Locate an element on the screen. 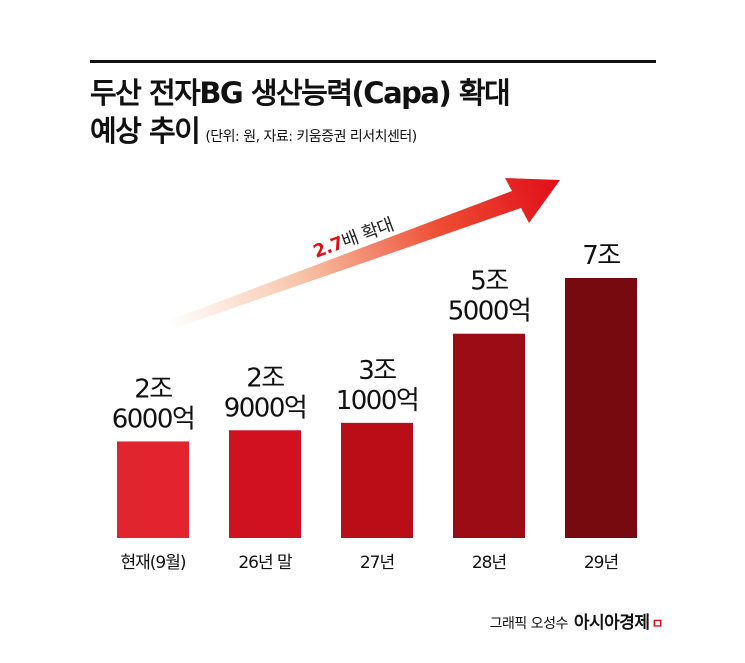  data-label-1-line-1: 2조 is located at coordinates (153, 389).